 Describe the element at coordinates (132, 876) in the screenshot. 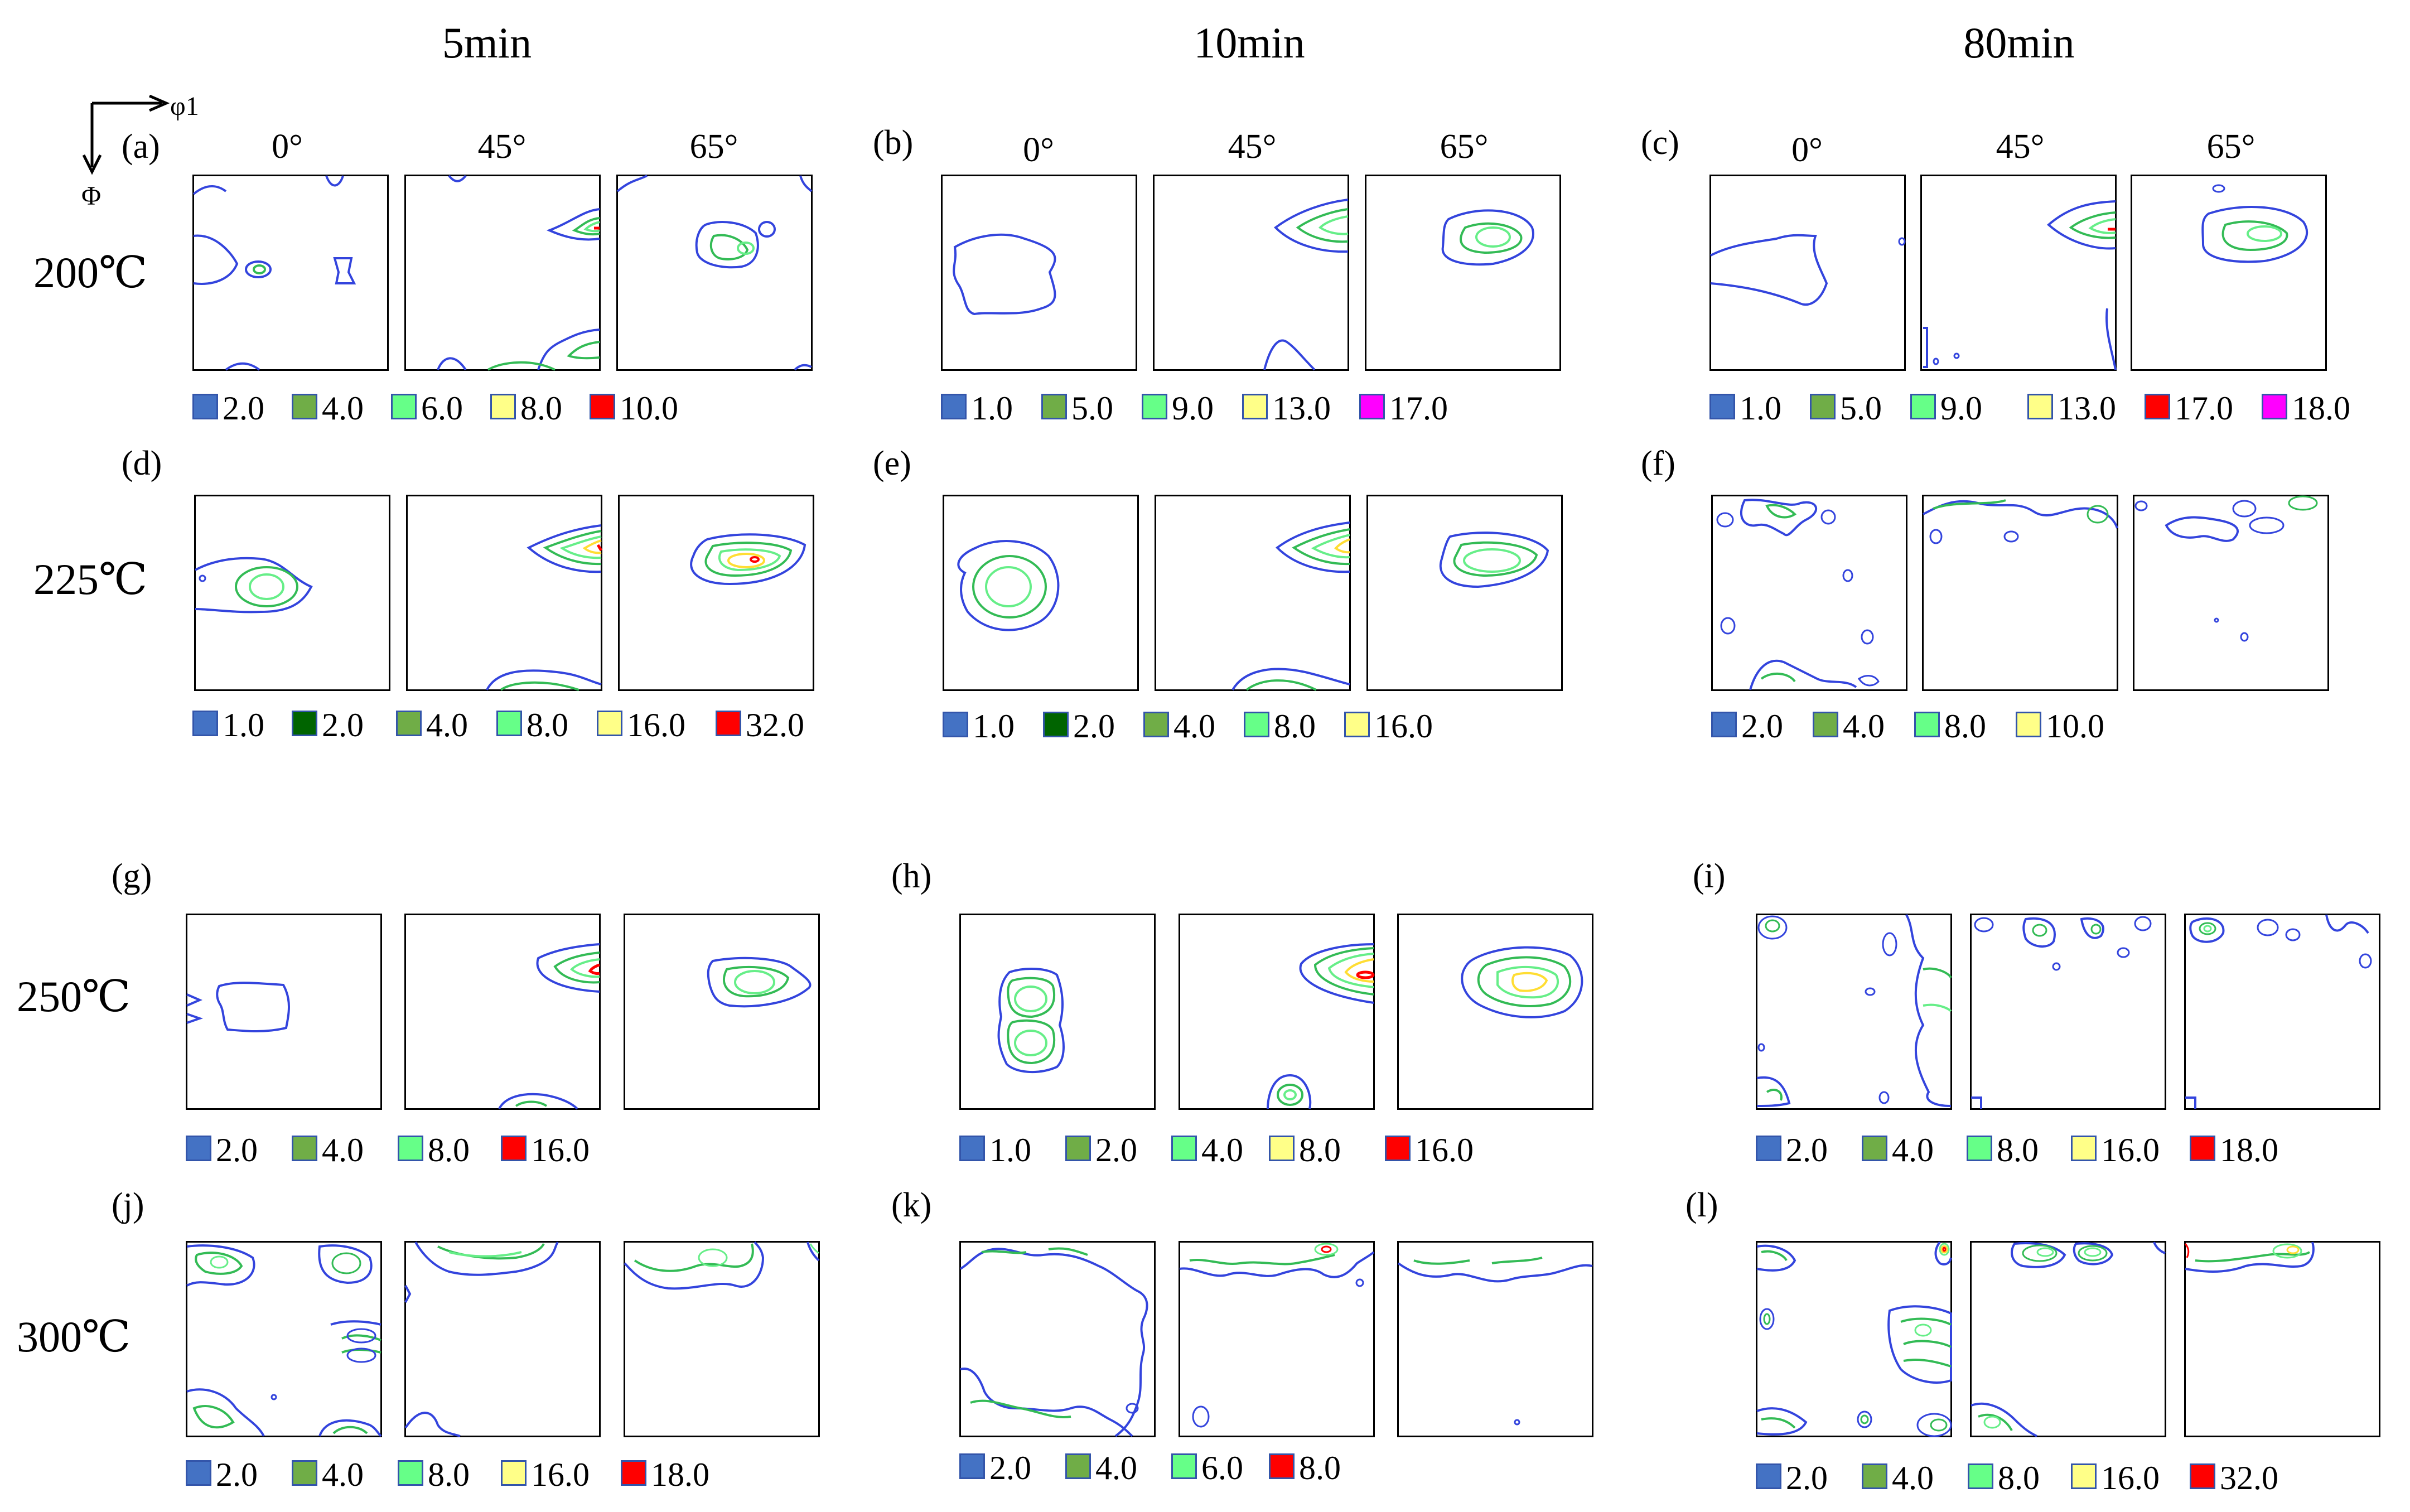

I see `panel-tag-g: (g)` at that location.